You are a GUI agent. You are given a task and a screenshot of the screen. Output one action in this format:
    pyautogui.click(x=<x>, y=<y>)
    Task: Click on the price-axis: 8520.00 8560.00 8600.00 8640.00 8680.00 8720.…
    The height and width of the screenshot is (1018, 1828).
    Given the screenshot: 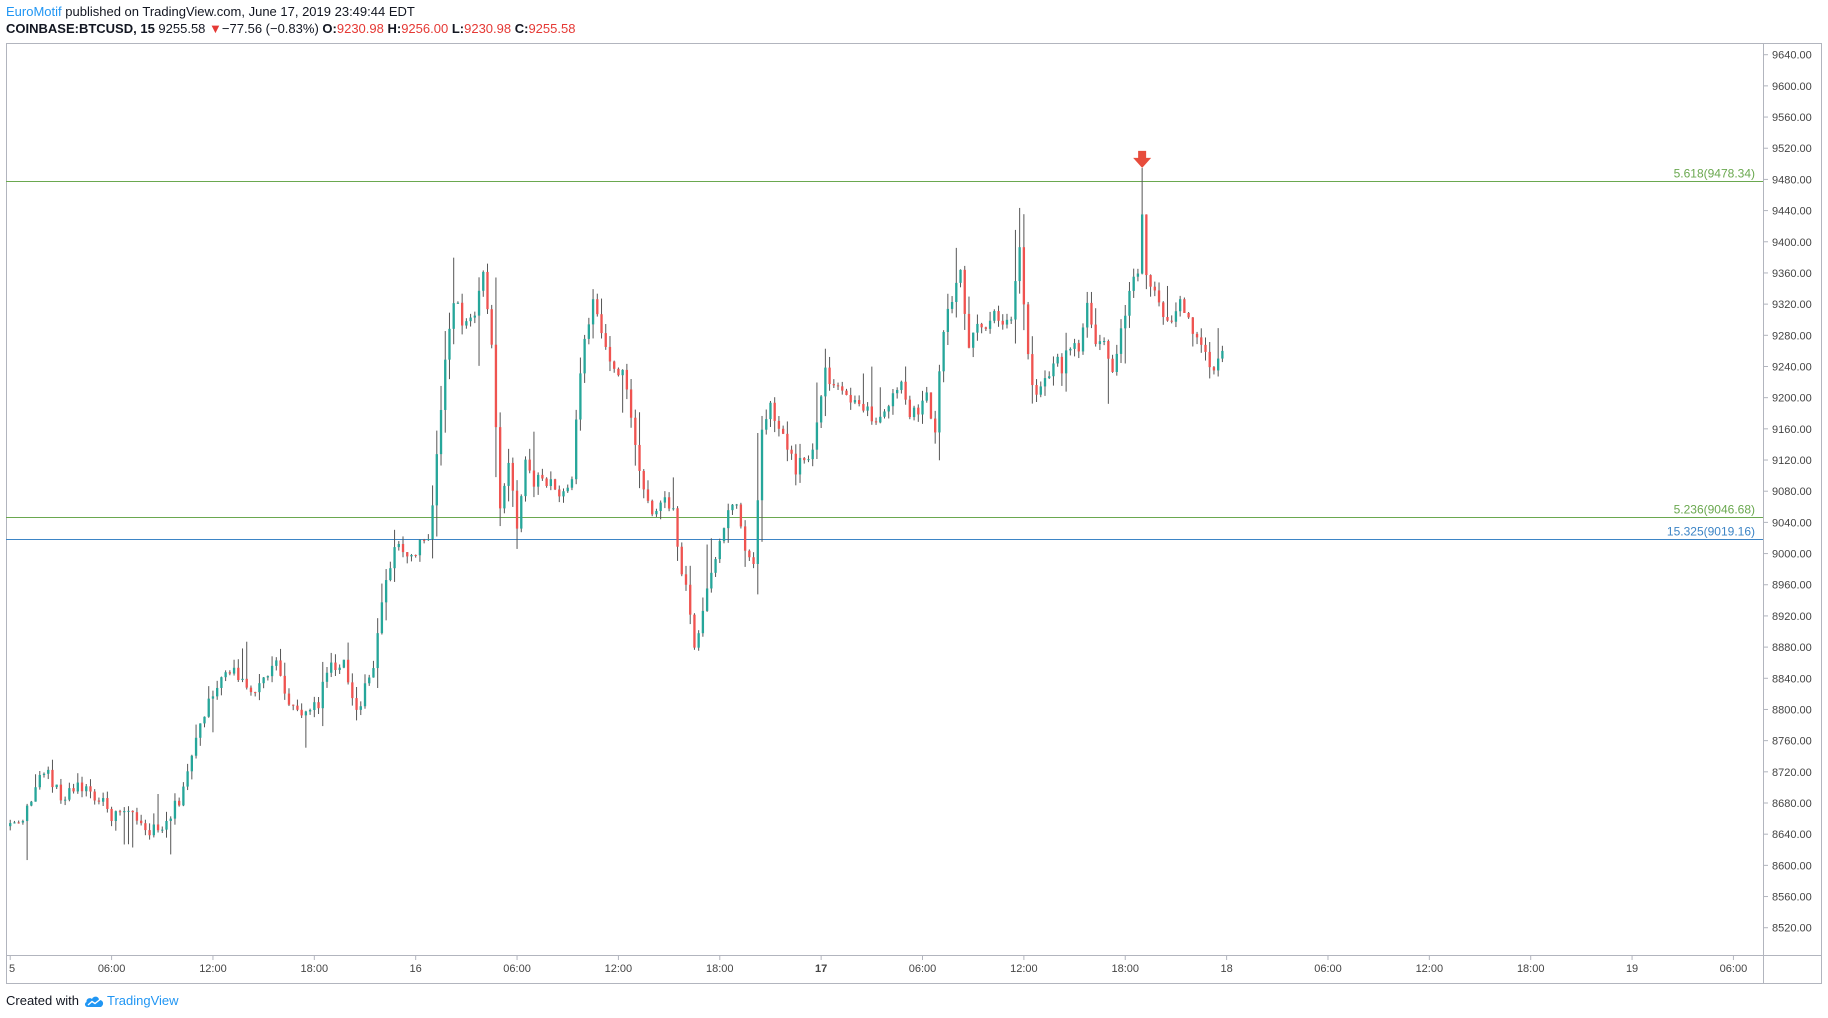 What is the action you would take?
    pyautogui.click(x=1787, y=492)
    